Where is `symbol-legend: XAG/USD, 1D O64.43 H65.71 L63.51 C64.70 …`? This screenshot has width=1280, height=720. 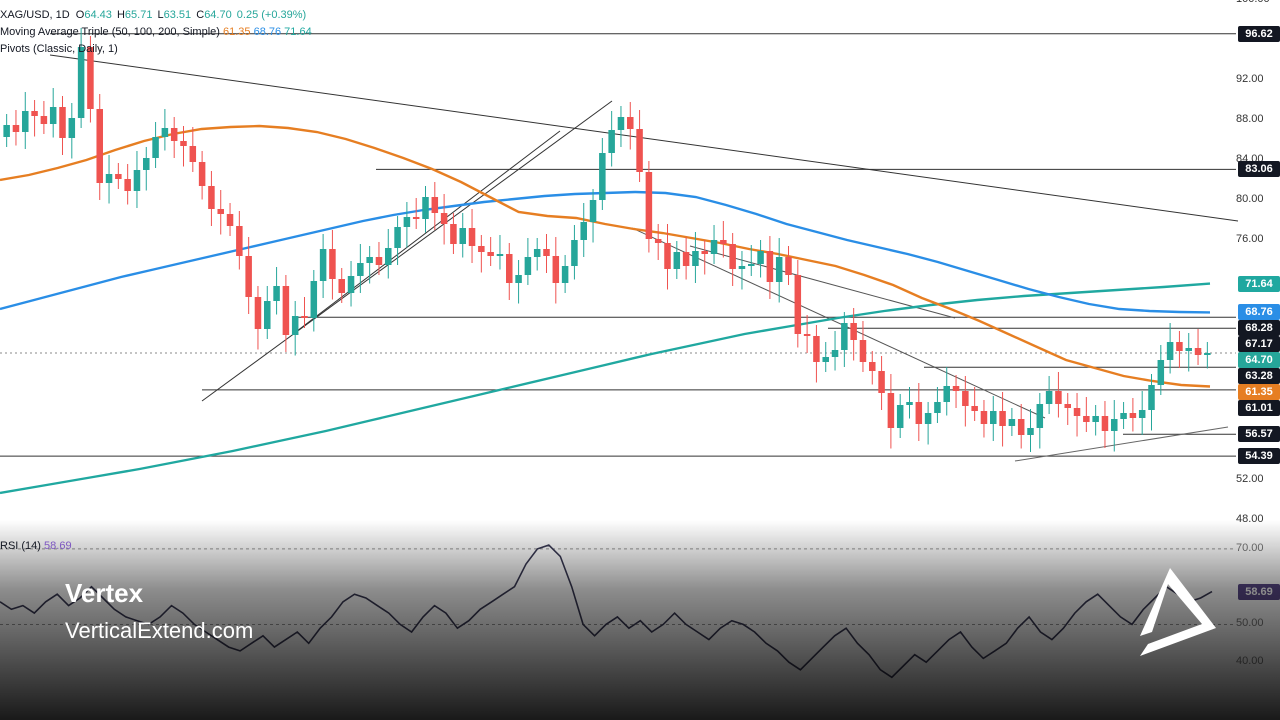
symbol-legend: XAG/USD, 1D O64.43 H65.71 L63.51 C64.70 … is located at coordinates (153, 15).